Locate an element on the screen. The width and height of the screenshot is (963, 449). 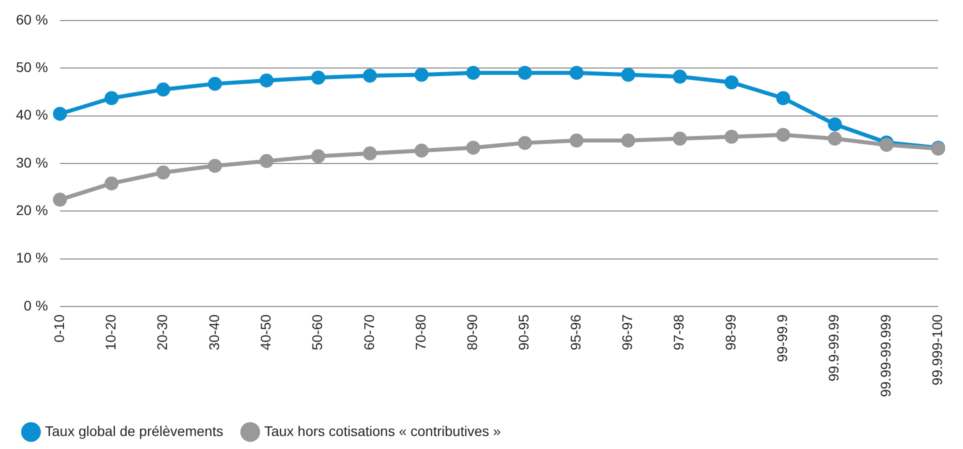
y-tick-label: 60 % is located at coordinates (32, 19).